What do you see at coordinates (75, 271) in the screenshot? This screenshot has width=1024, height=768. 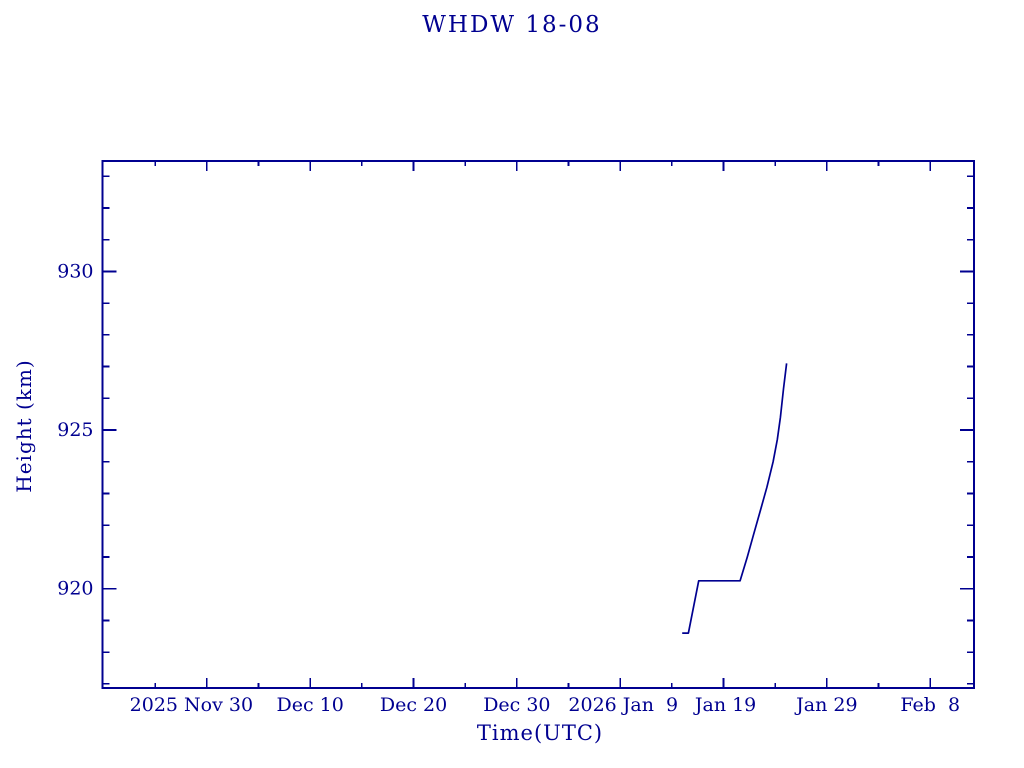 I see `y-tick-label: 930` at bounding box center [75, 271].